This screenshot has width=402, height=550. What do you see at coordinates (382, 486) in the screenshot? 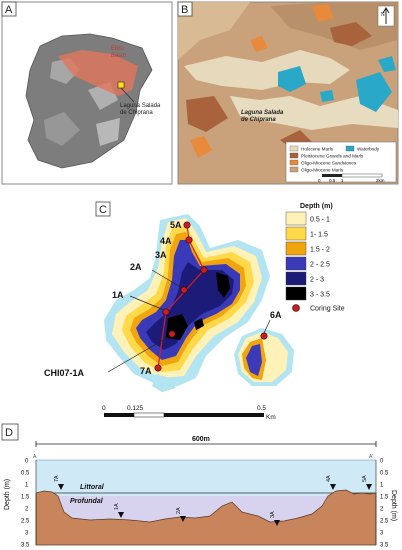
I see `ytick-right-1: 1` at bounding box center [382, 486].